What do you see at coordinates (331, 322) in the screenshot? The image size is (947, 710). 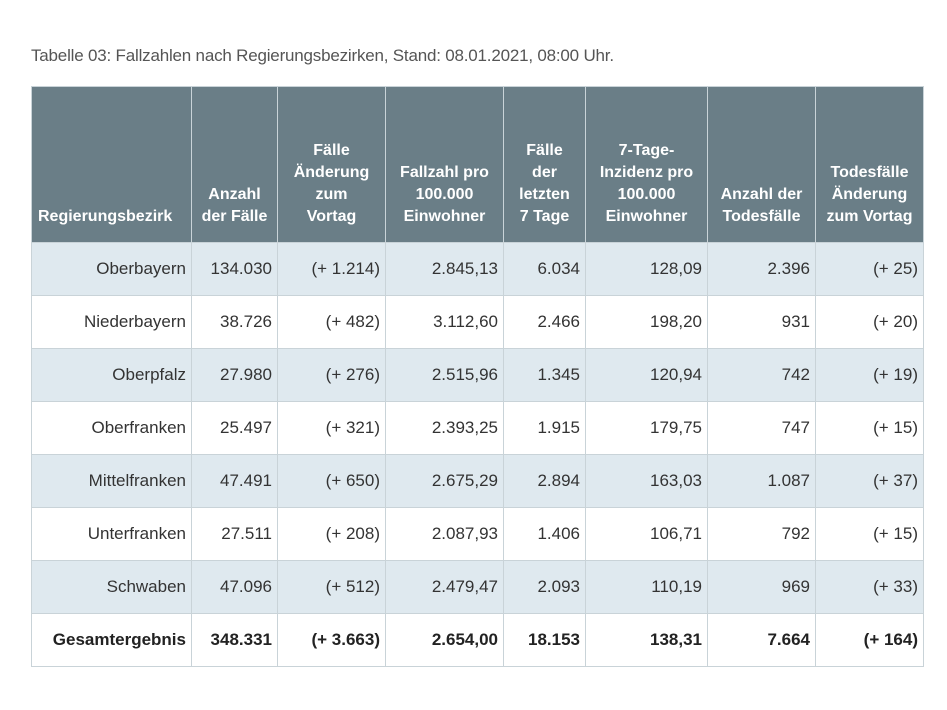 I see `cell-cases-change: (+ 482)` at bounding box center [331, 322].